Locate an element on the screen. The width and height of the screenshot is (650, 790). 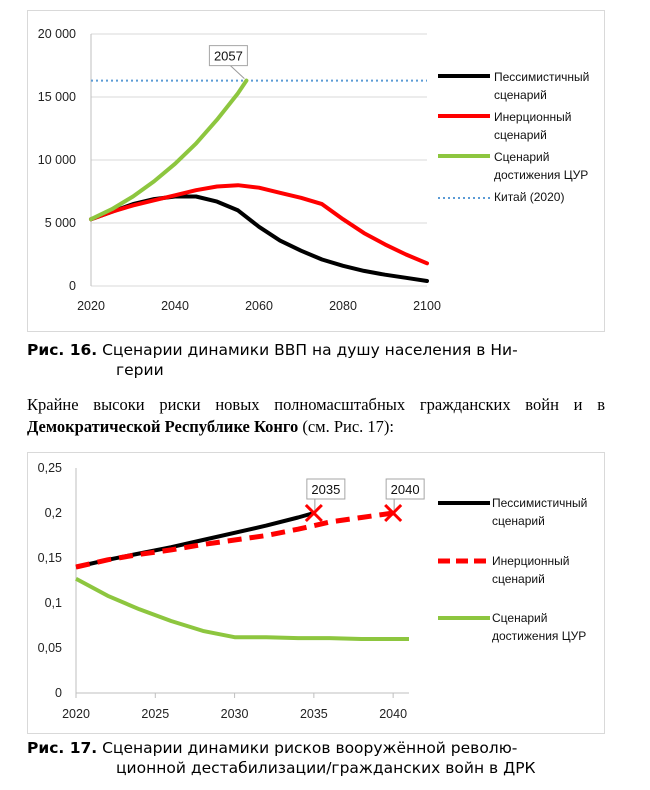
callout-leader is located at coordinates (237, 72).